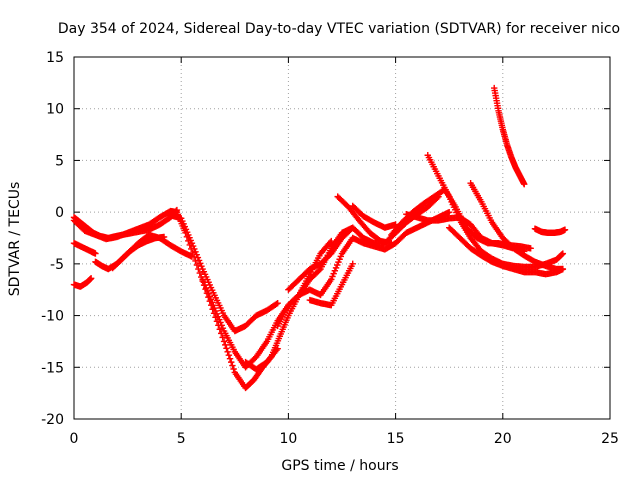 Image resolution: width=640 pixels, height=480 pixels. I want to click on x-tick-label: 0, so click(74, 439).